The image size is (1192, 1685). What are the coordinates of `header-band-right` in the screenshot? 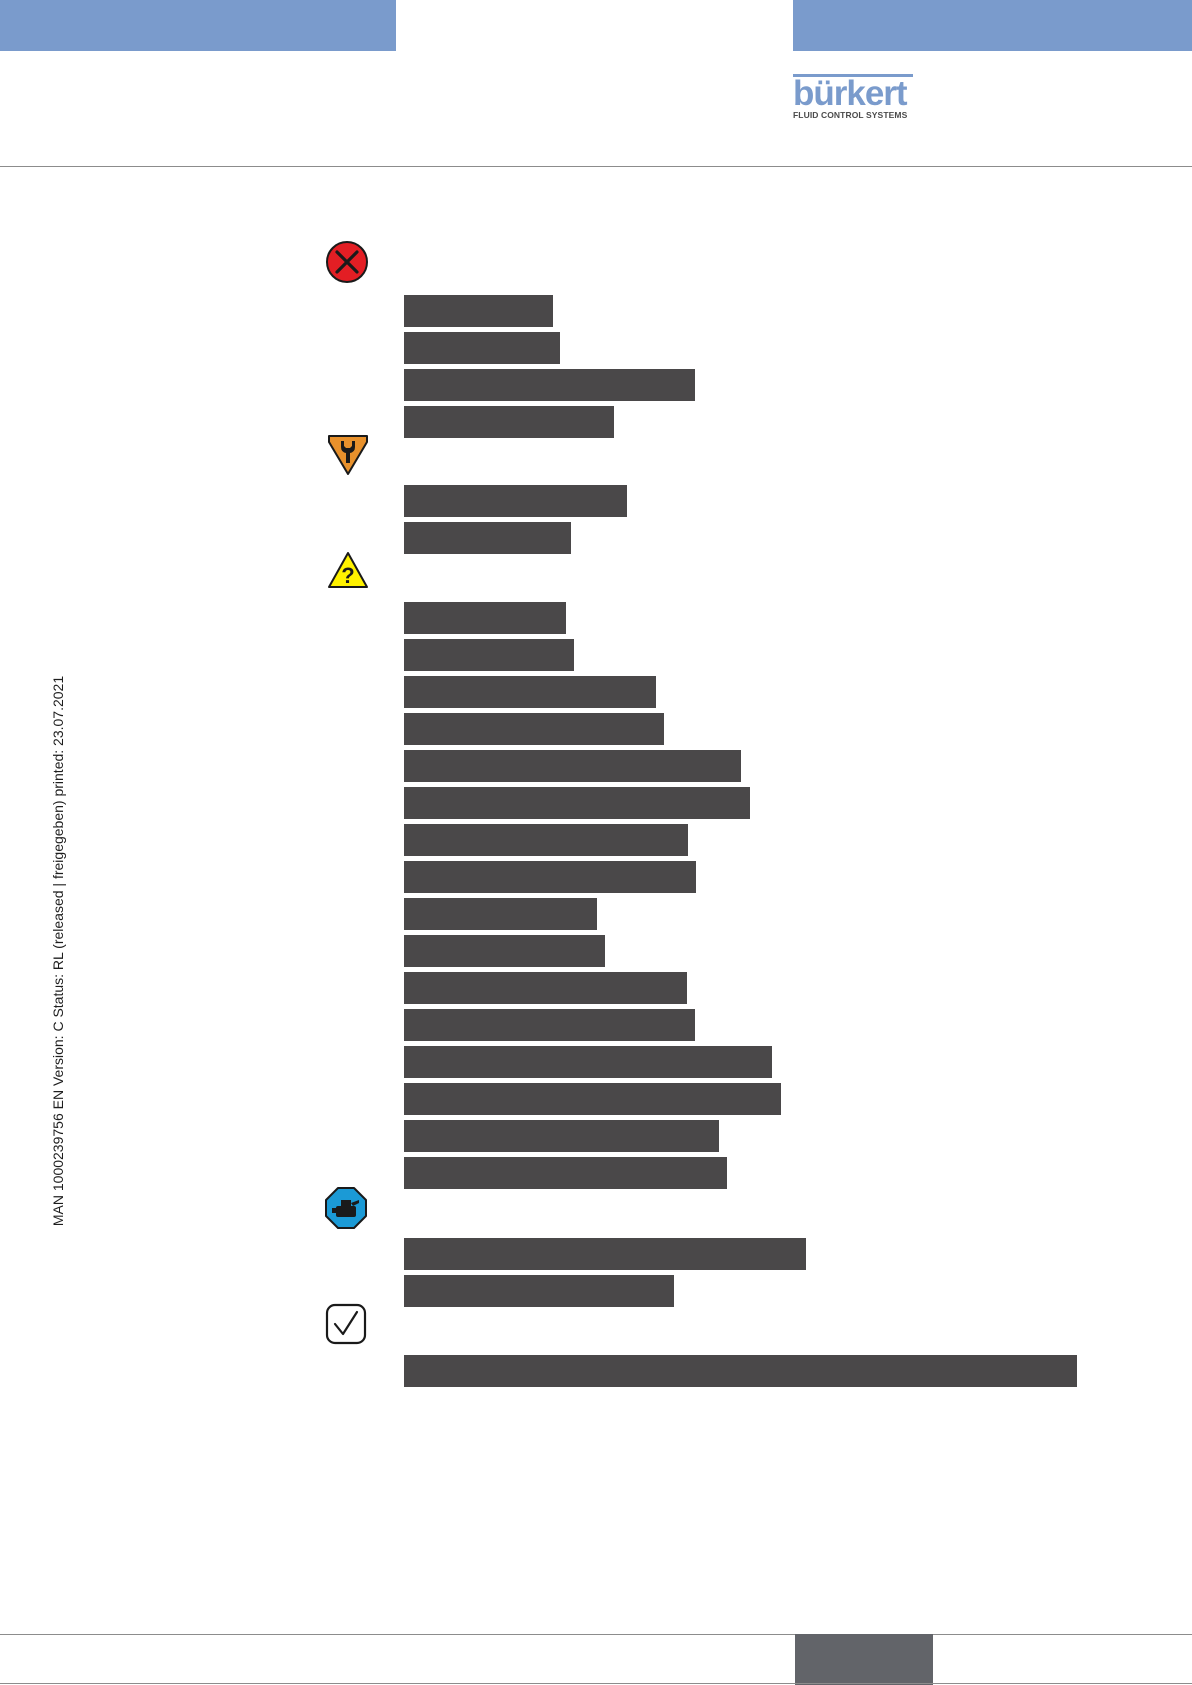 It's located at (992, 25).